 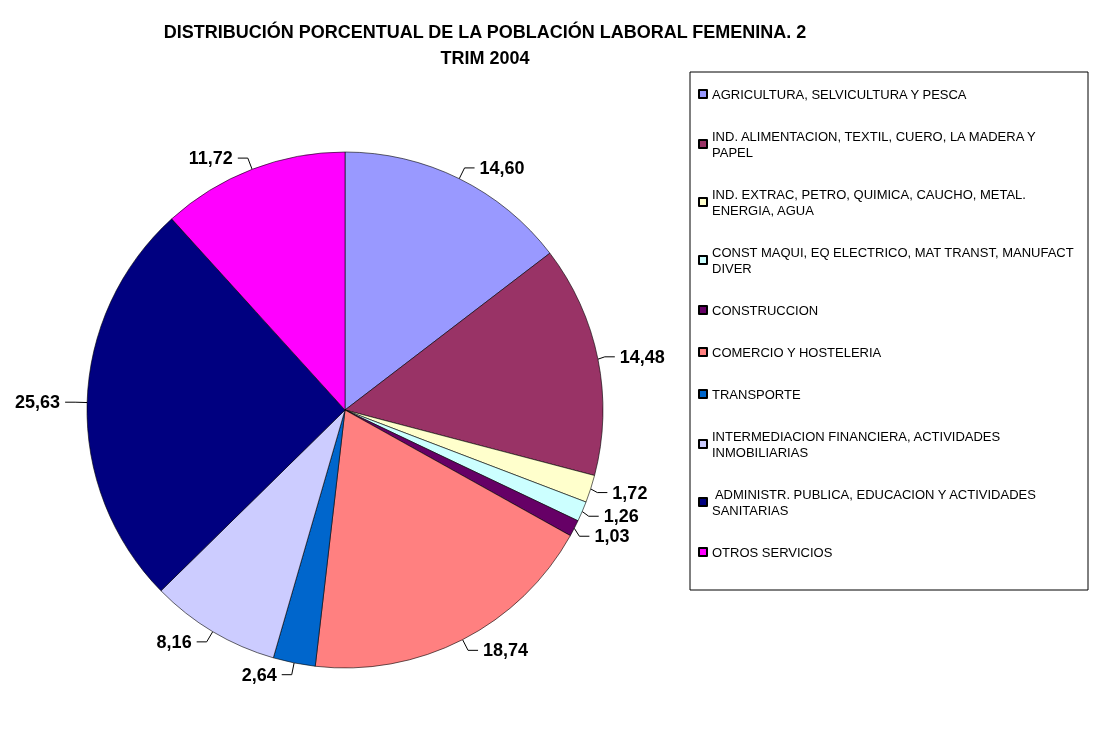 I want to click on legend-label: AGRICULTURA, SELVICULTURA Y PESCA, so click(x=839, y=94).